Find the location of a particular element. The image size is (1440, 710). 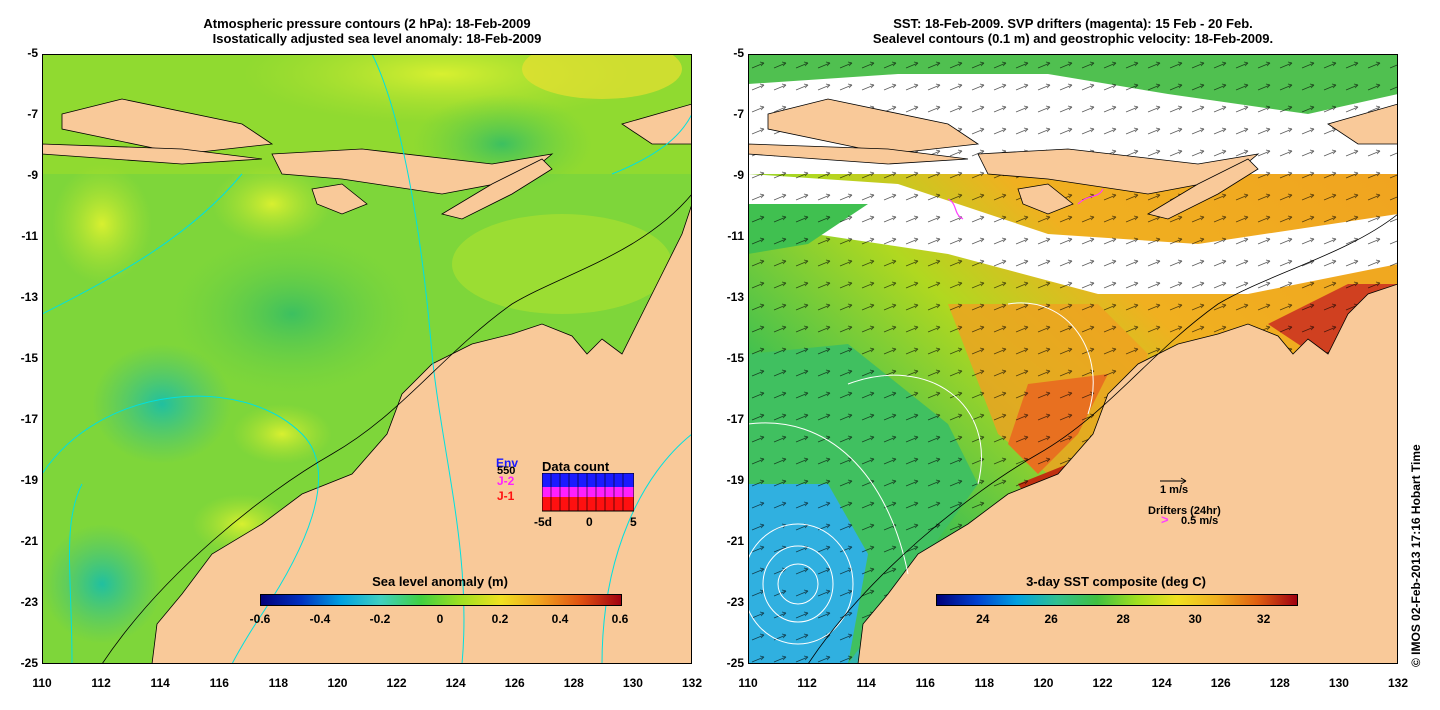

copyright-note: © IMOS 02-Feb-2013 17:16 Hobart Time is located at coordinates (1416, 555).